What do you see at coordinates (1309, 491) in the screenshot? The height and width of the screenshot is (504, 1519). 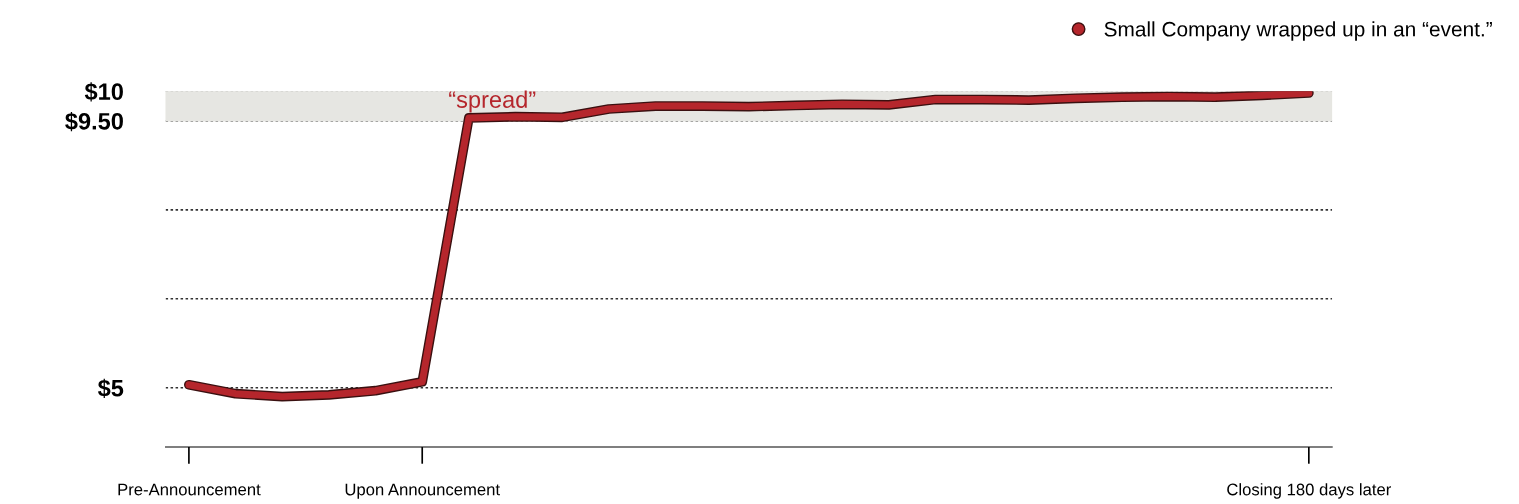 I see `x-tick-label: Closing 180 days later` at bounding box center [1309, 491].